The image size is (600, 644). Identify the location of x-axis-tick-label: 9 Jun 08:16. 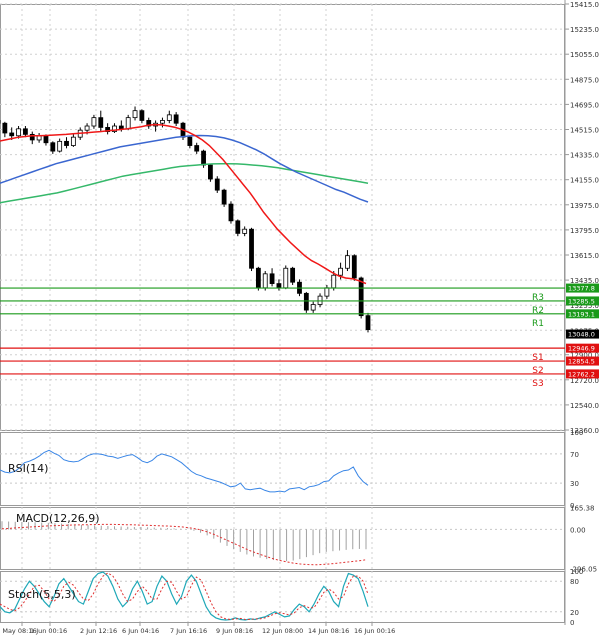
(234, 631).